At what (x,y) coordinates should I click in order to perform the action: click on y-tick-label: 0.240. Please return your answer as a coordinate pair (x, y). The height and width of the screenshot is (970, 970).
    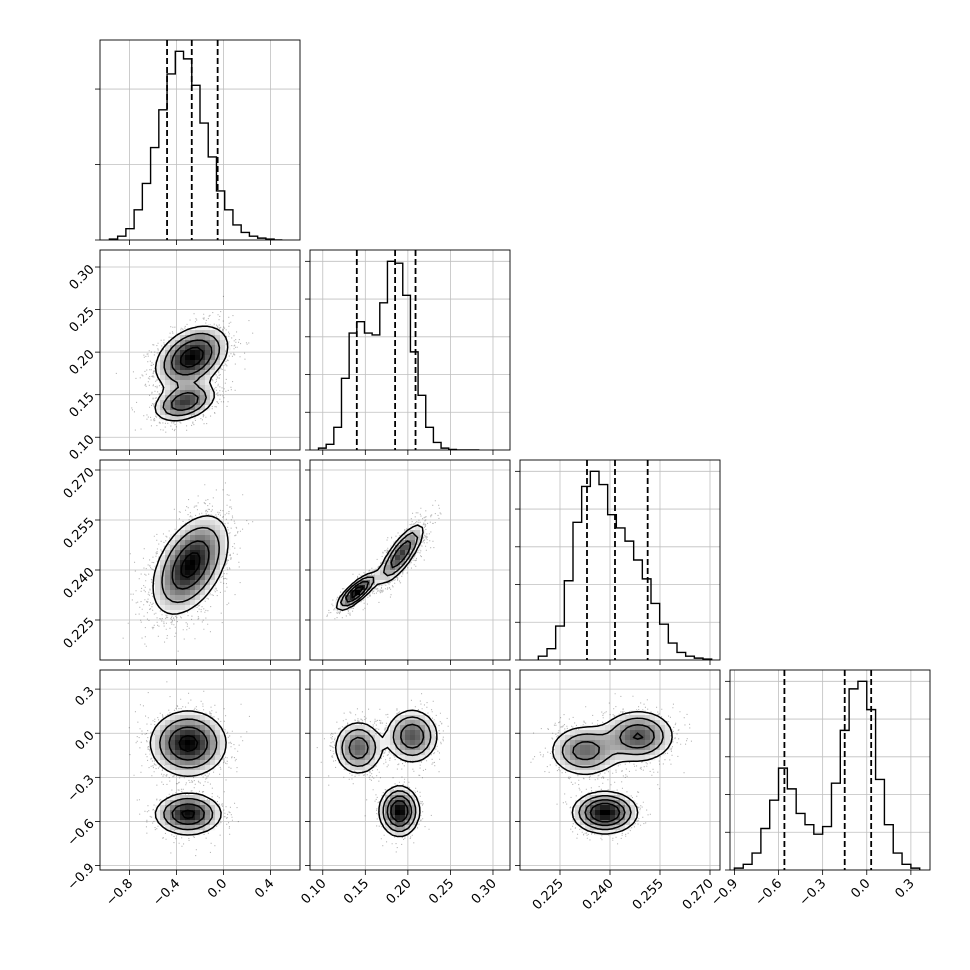
    Looking at the image, I should click on (79, 583).